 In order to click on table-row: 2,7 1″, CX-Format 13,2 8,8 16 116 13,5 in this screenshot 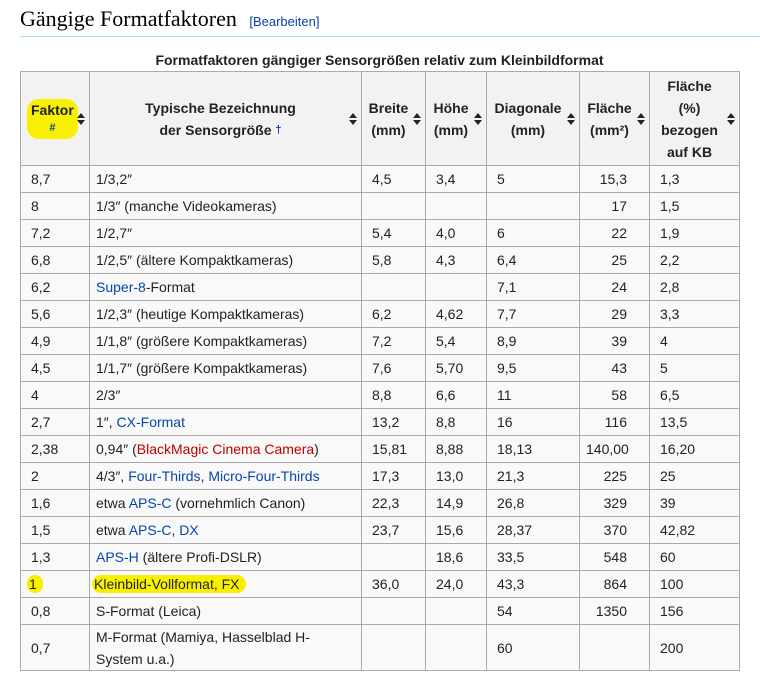, I will do `click(380, 422)`.